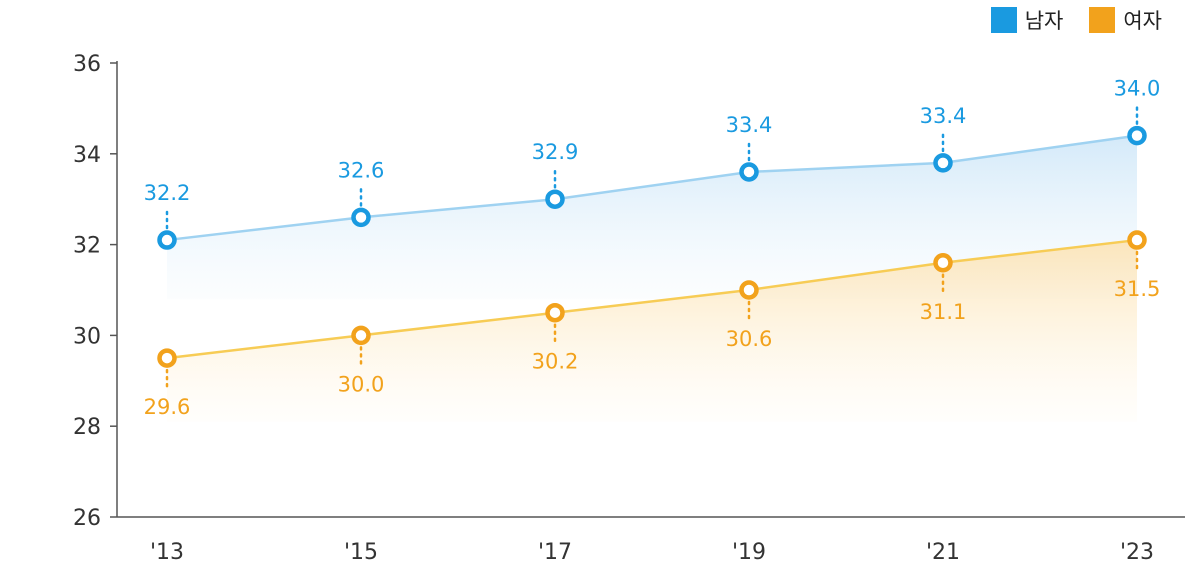  I want to click on y-tick-label: 32, so click(87, 246).